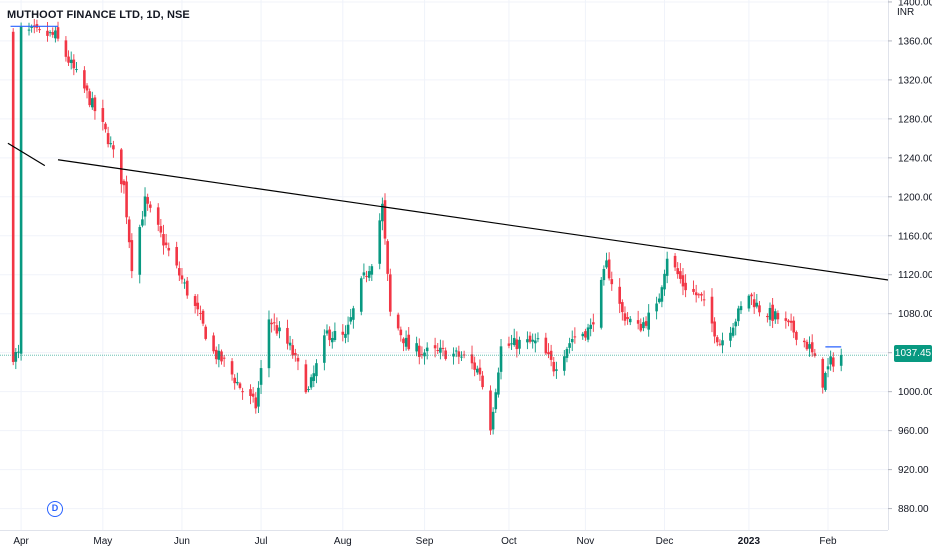  What do you see at coordinates (915, 4) in the screenshot?
I see `y-tick-label: 1400.00` at bounding box center [915, 4].